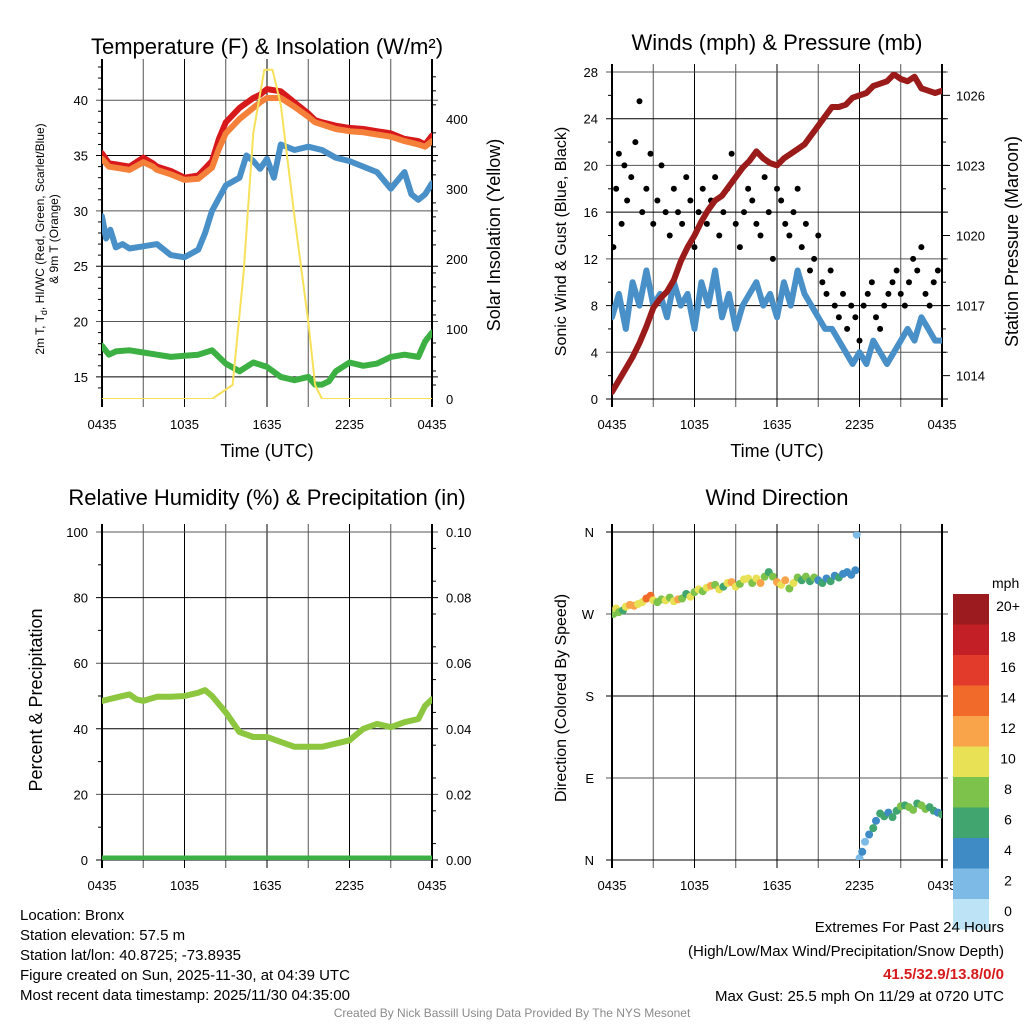 Image resolution: width=1024 pixels, height=1024 pixels. What do you see at coordinates (776, 497) in the screenshot?
I see `chart-title: Wind Direction` at bounding box center [776, 497].